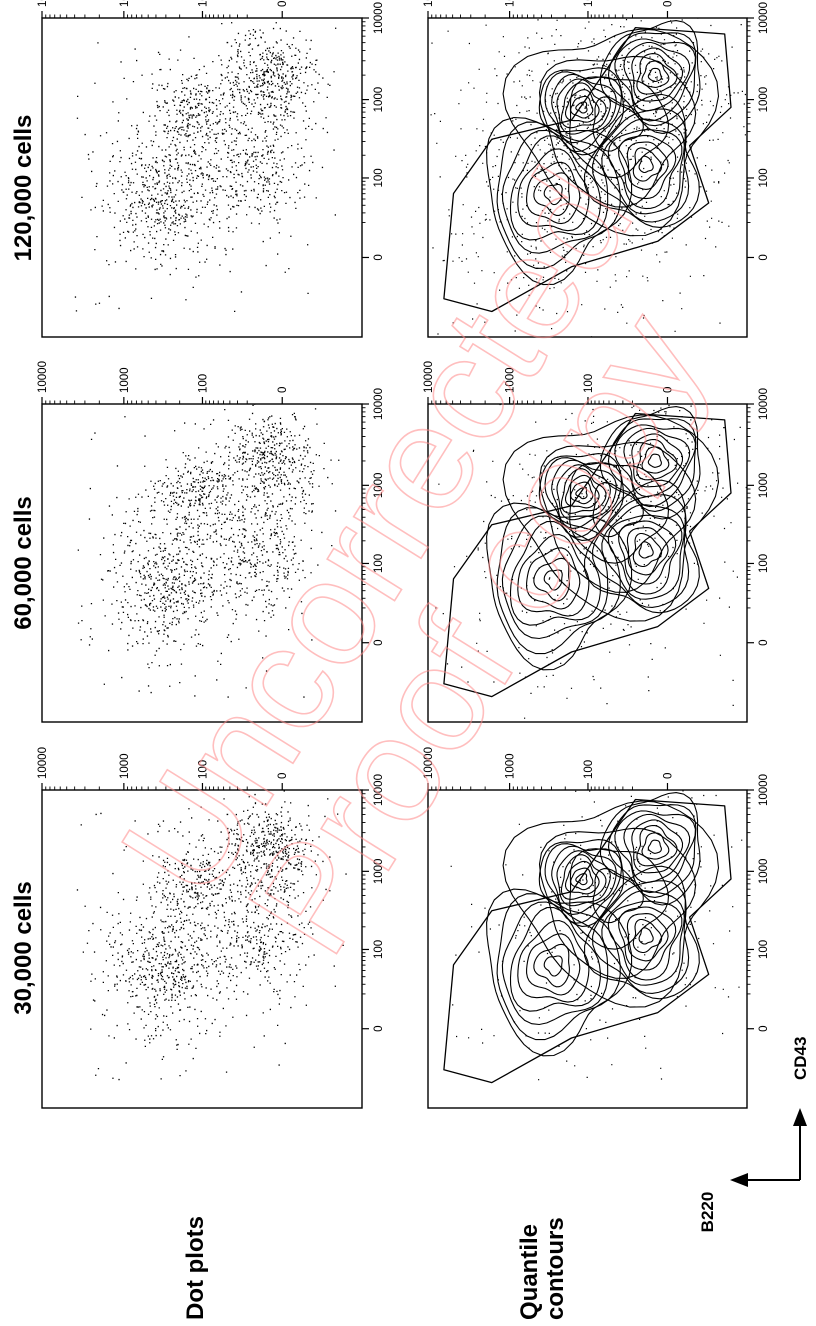 This screenshot has height=1326, width=816. I want to click on panel-dot-60000: 0 100 1000 10000 0 100 1000 10000, so click(211, 542).